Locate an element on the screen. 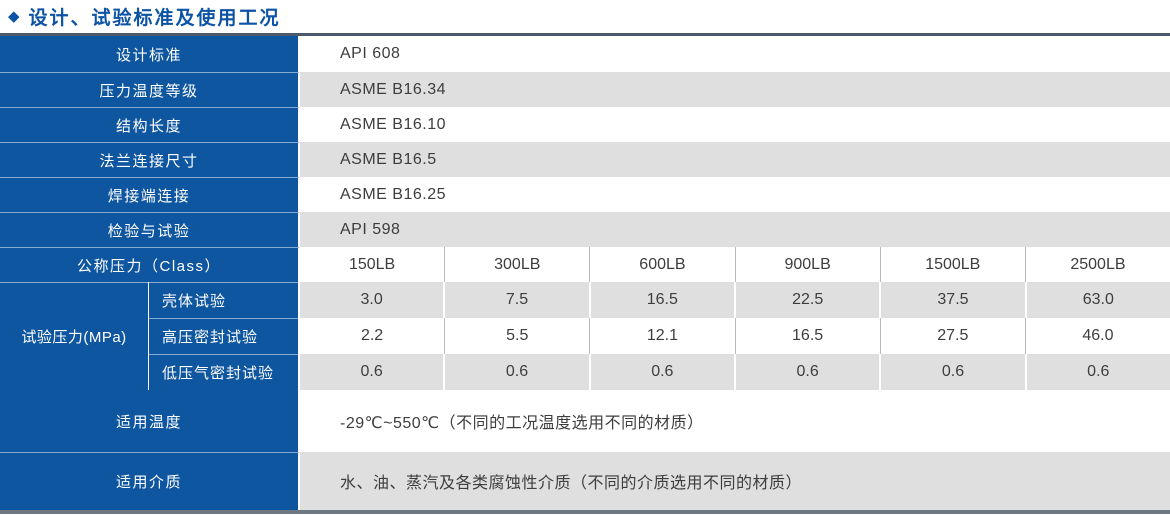 The image size is (1170, 515). value-cell: 37.5 is located at coordinates (951, 300).